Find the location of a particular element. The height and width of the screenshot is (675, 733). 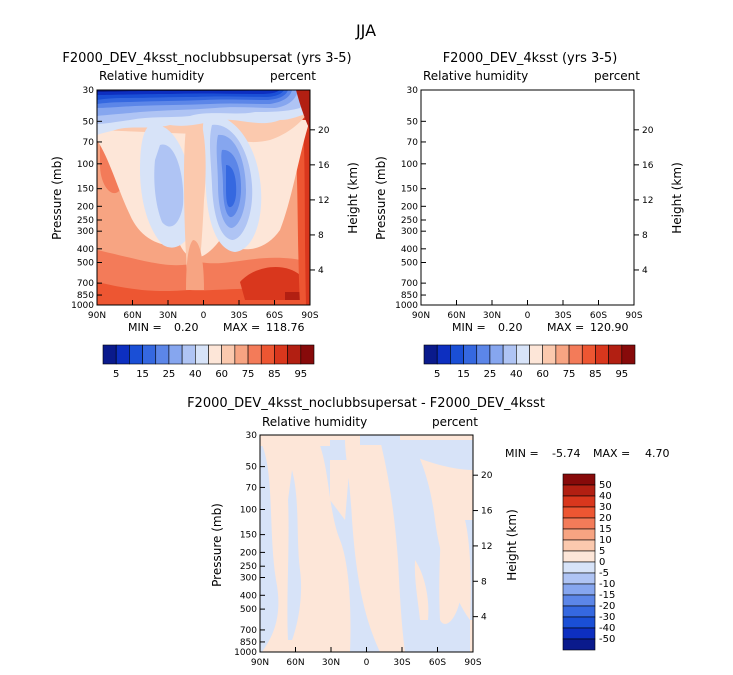

colorbar-label: 85 is located at coordinates (595, 374).